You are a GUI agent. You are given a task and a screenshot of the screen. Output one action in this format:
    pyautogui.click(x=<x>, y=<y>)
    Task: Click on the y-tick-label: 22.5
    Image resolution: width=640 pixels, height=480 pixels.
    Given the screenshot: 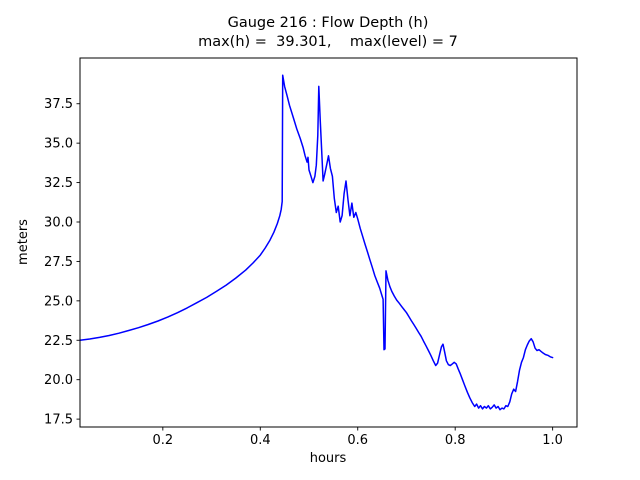 What is the action you would take?
    pyautogui.click(x=58, y=341)
    